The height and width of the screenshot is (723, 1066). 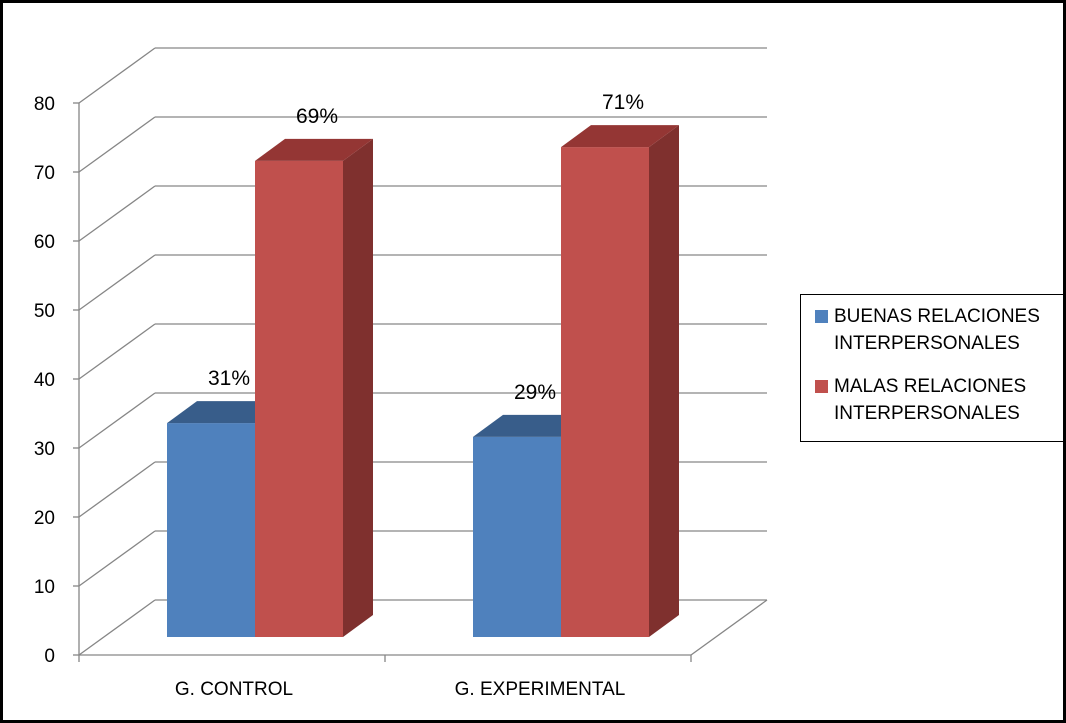 I want to click on y-tick-label: 80, so click(x=44, y=104).